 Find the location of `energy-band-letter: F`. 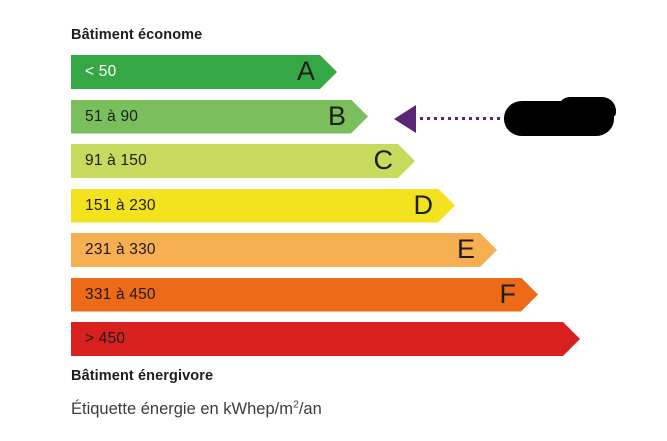

energy-band-letter: F is located at coordinates (508, 293).